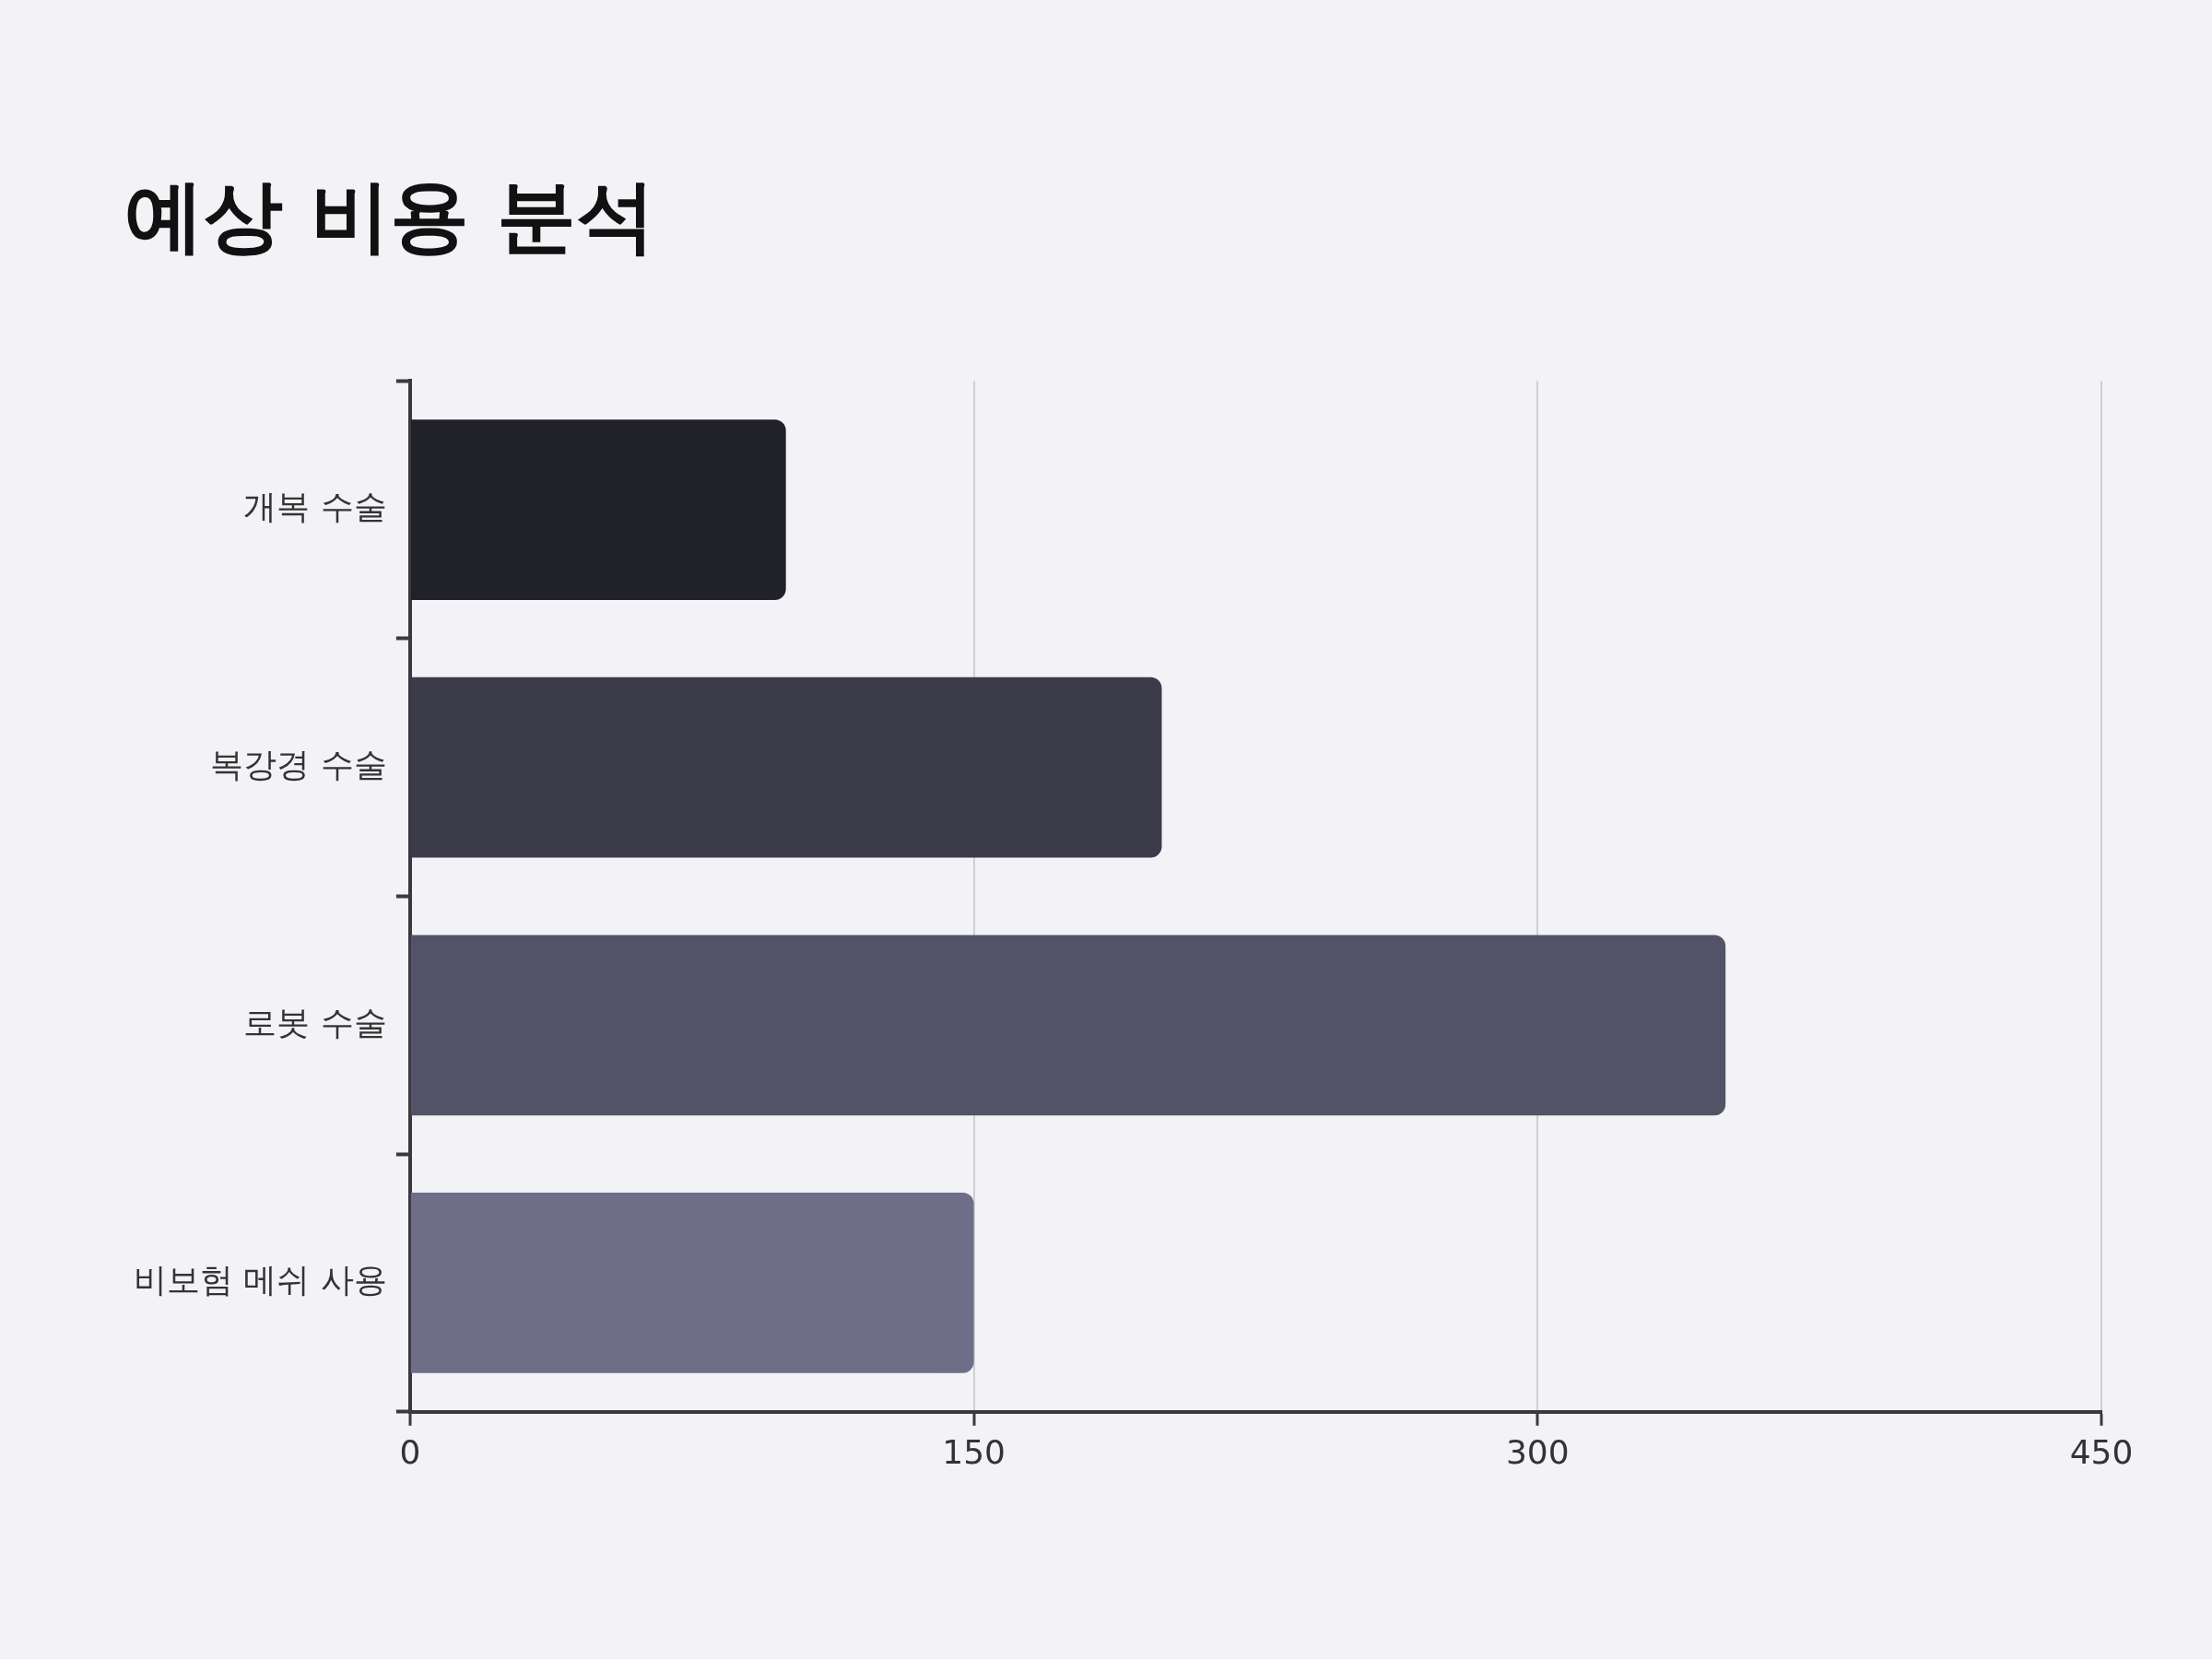  I want to click on chart-title: 예상 비용 분석, so click(389, 215).